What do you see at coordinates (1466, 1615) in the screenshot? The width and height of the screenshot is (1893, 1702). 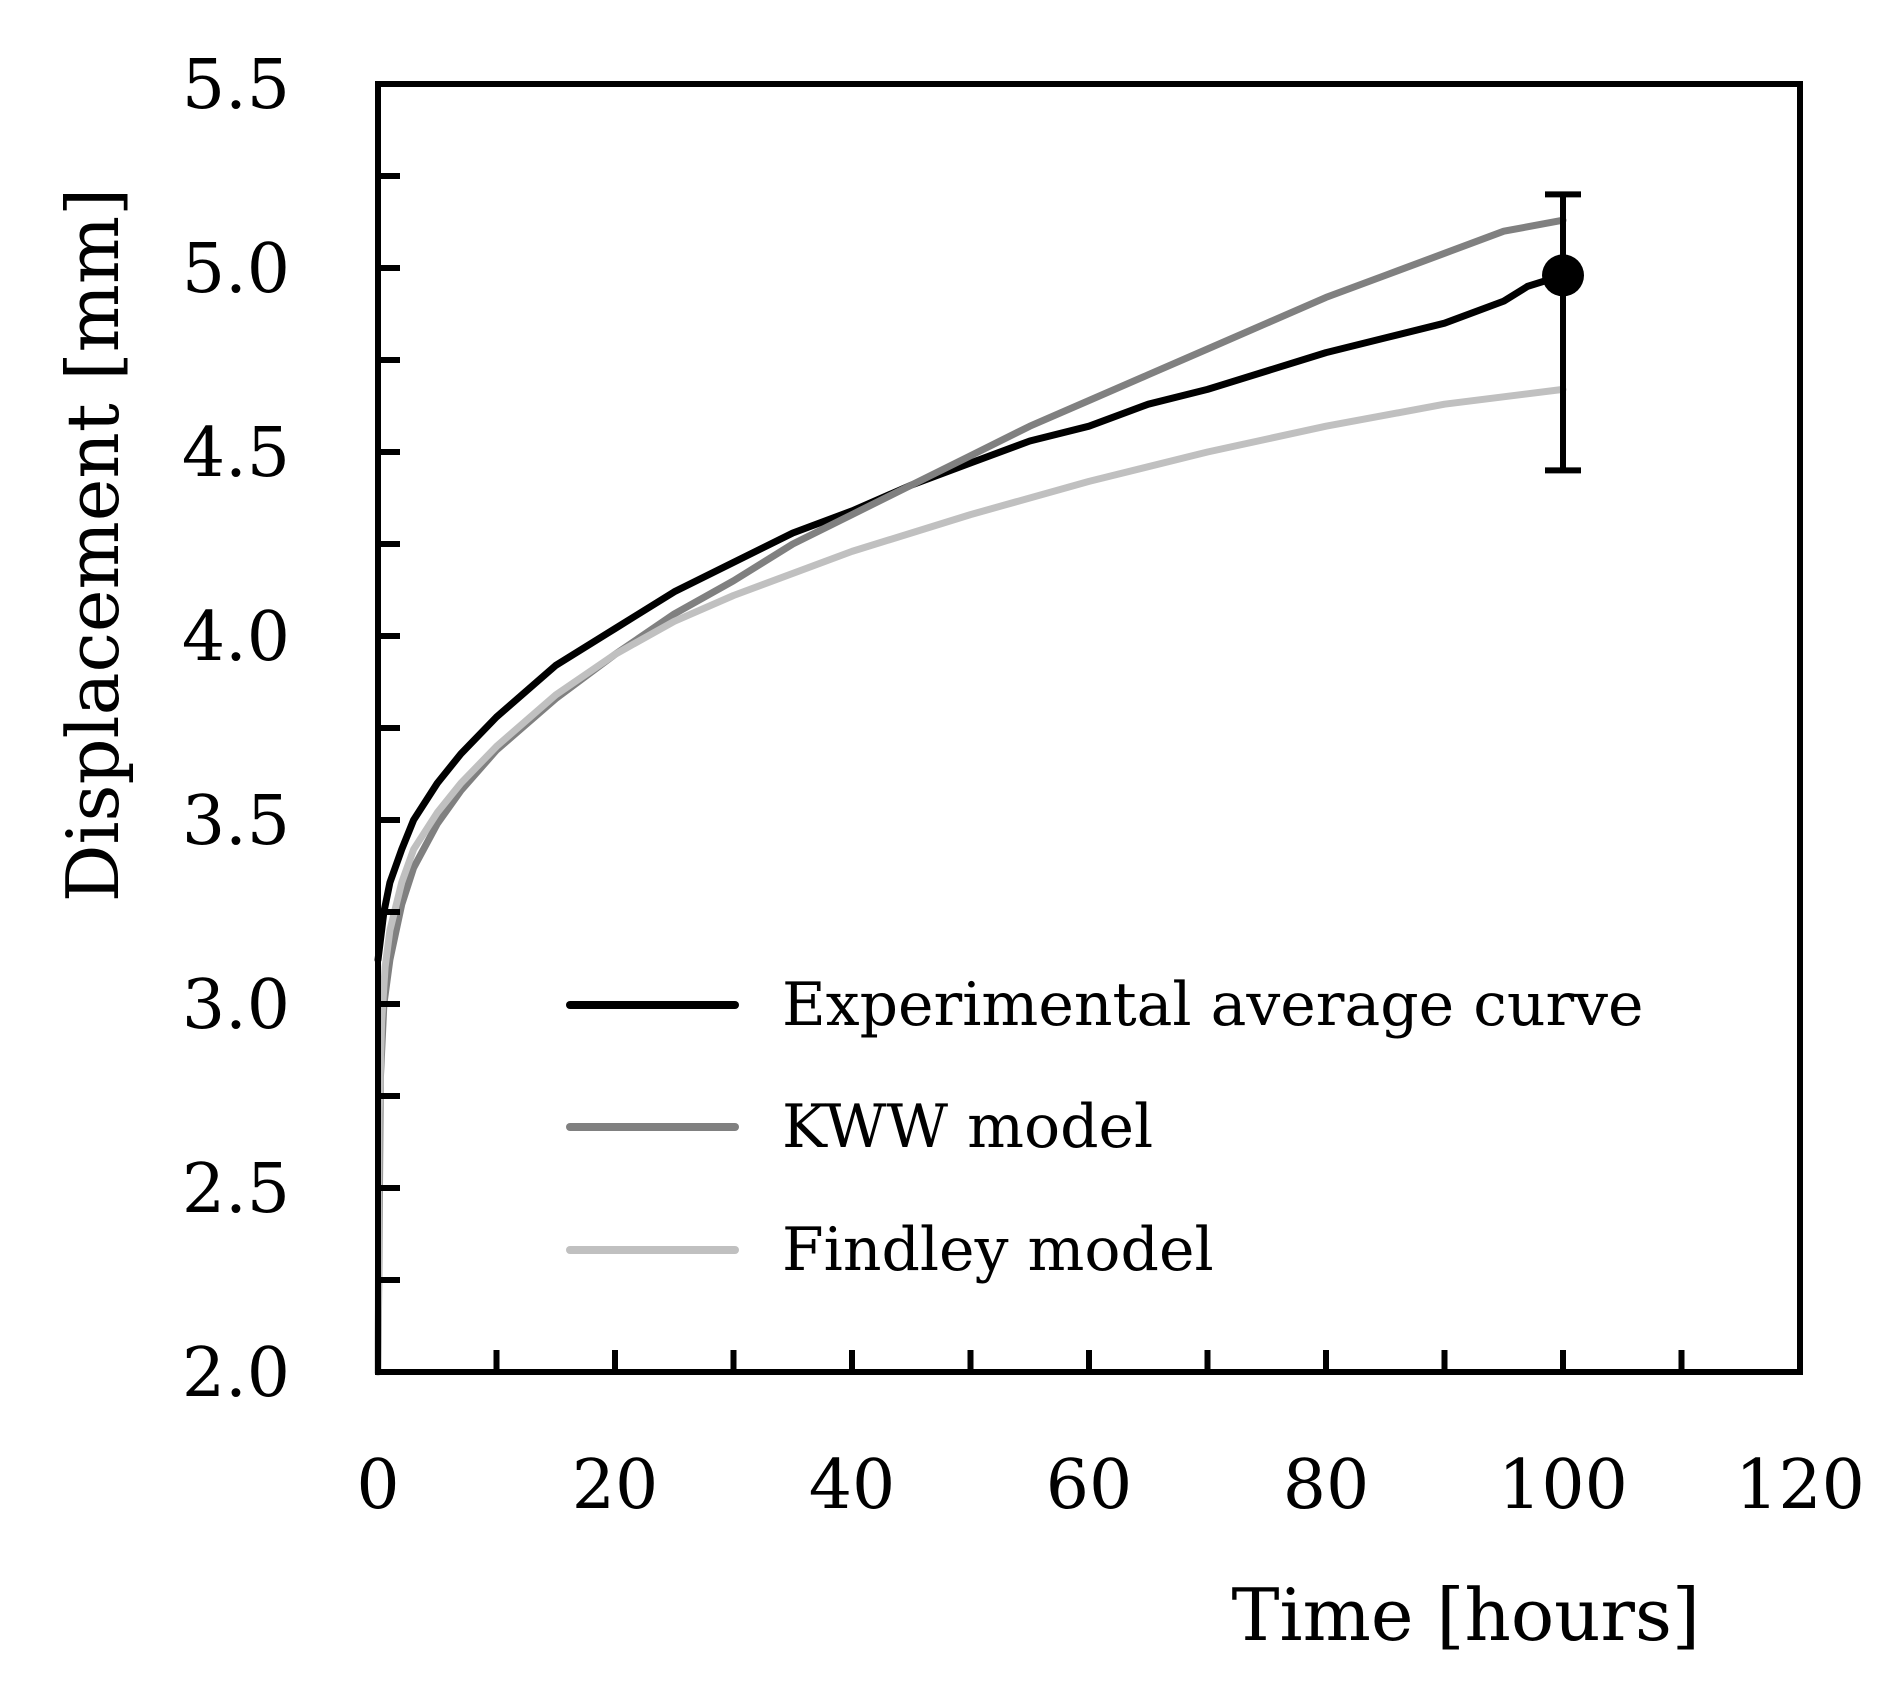 I see `x-axis-title: Time [hours]` at bounding box center [1466, 1615].